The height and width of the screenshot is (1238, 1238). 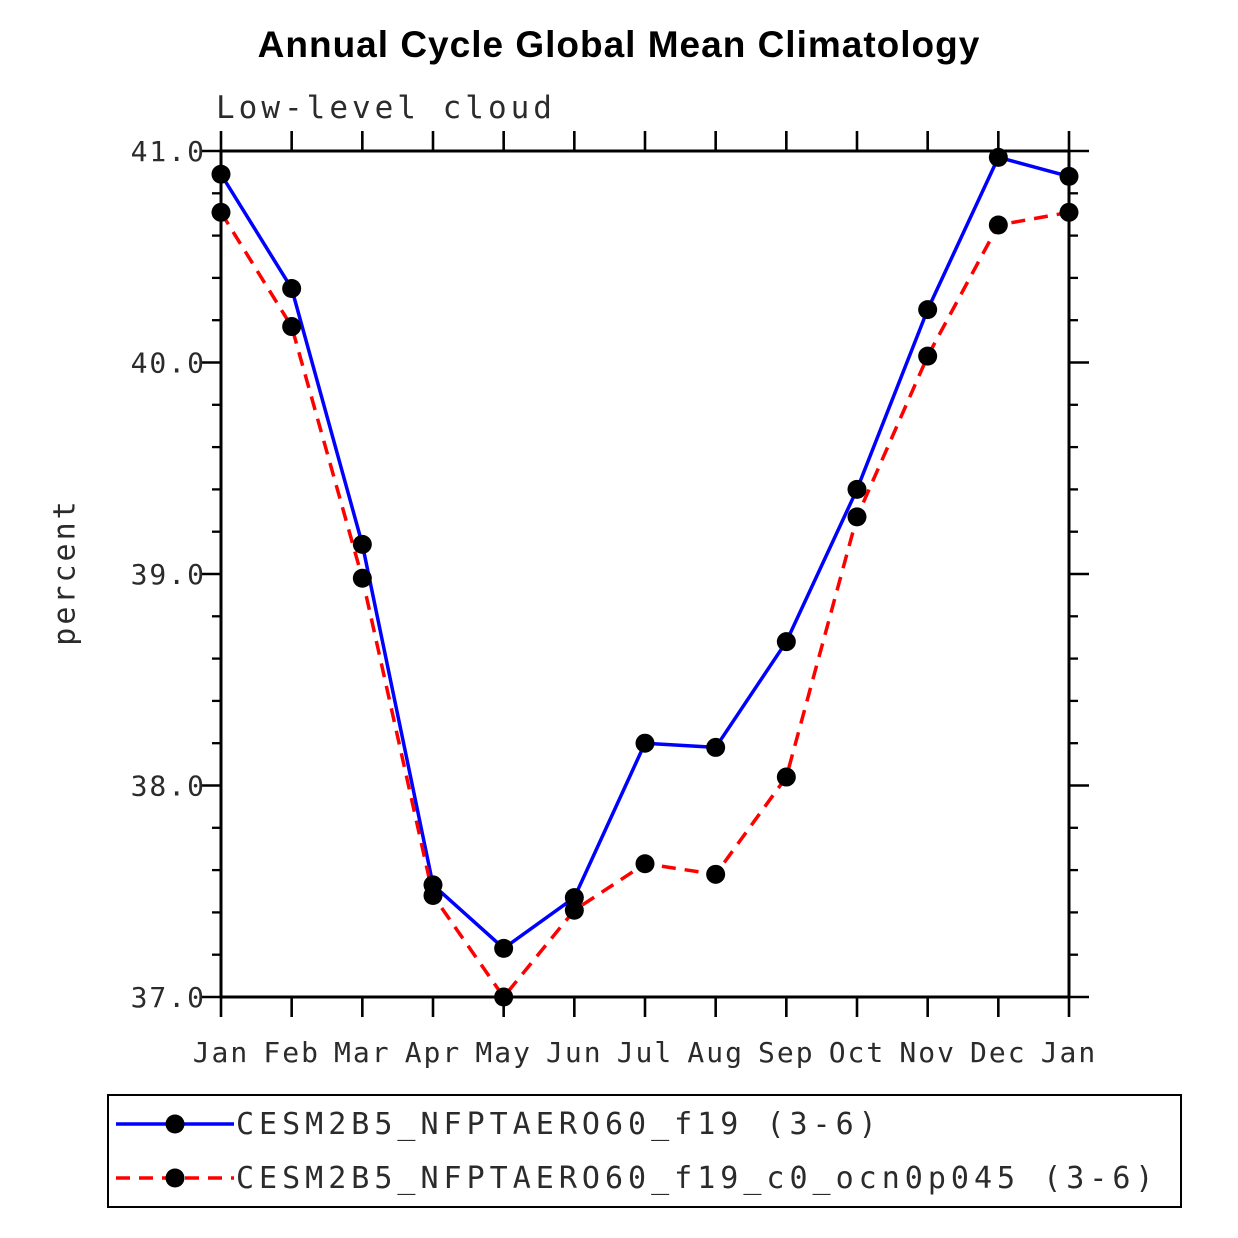 I want to click on x-tick-label: Nov, so click(x=927, y=1052).